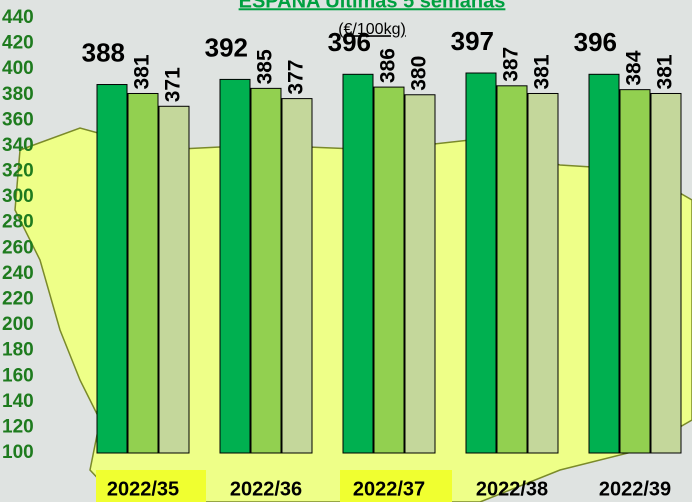 The image size is (692, 502). What do you see at coordinates (18, 43) in the screenshot?
I see `y-tick-label: 420` at bounding box center [18, 43].